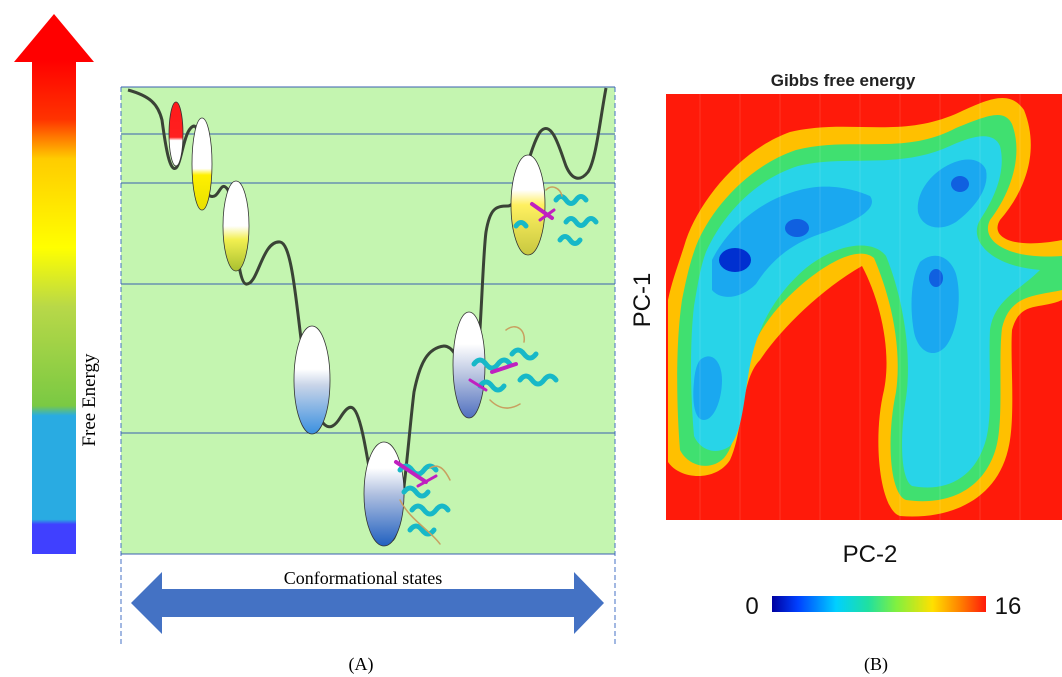  I want to click on state-ellipse-blue-deep, so click(384, 494).